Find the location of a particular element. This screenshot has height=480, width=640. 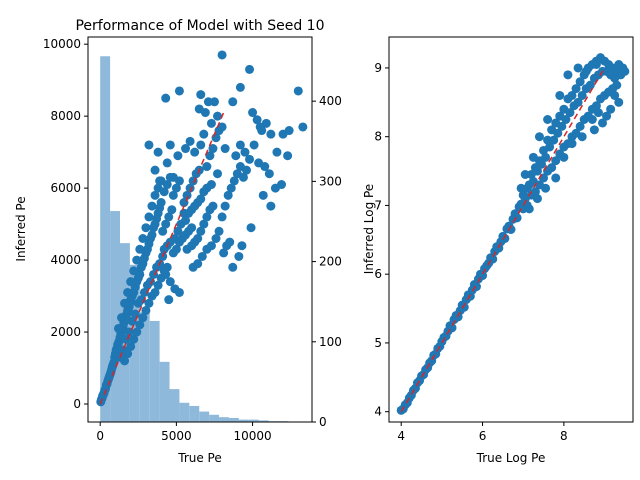

y-tick-label: 2000 is located at coordinates (65, 332).